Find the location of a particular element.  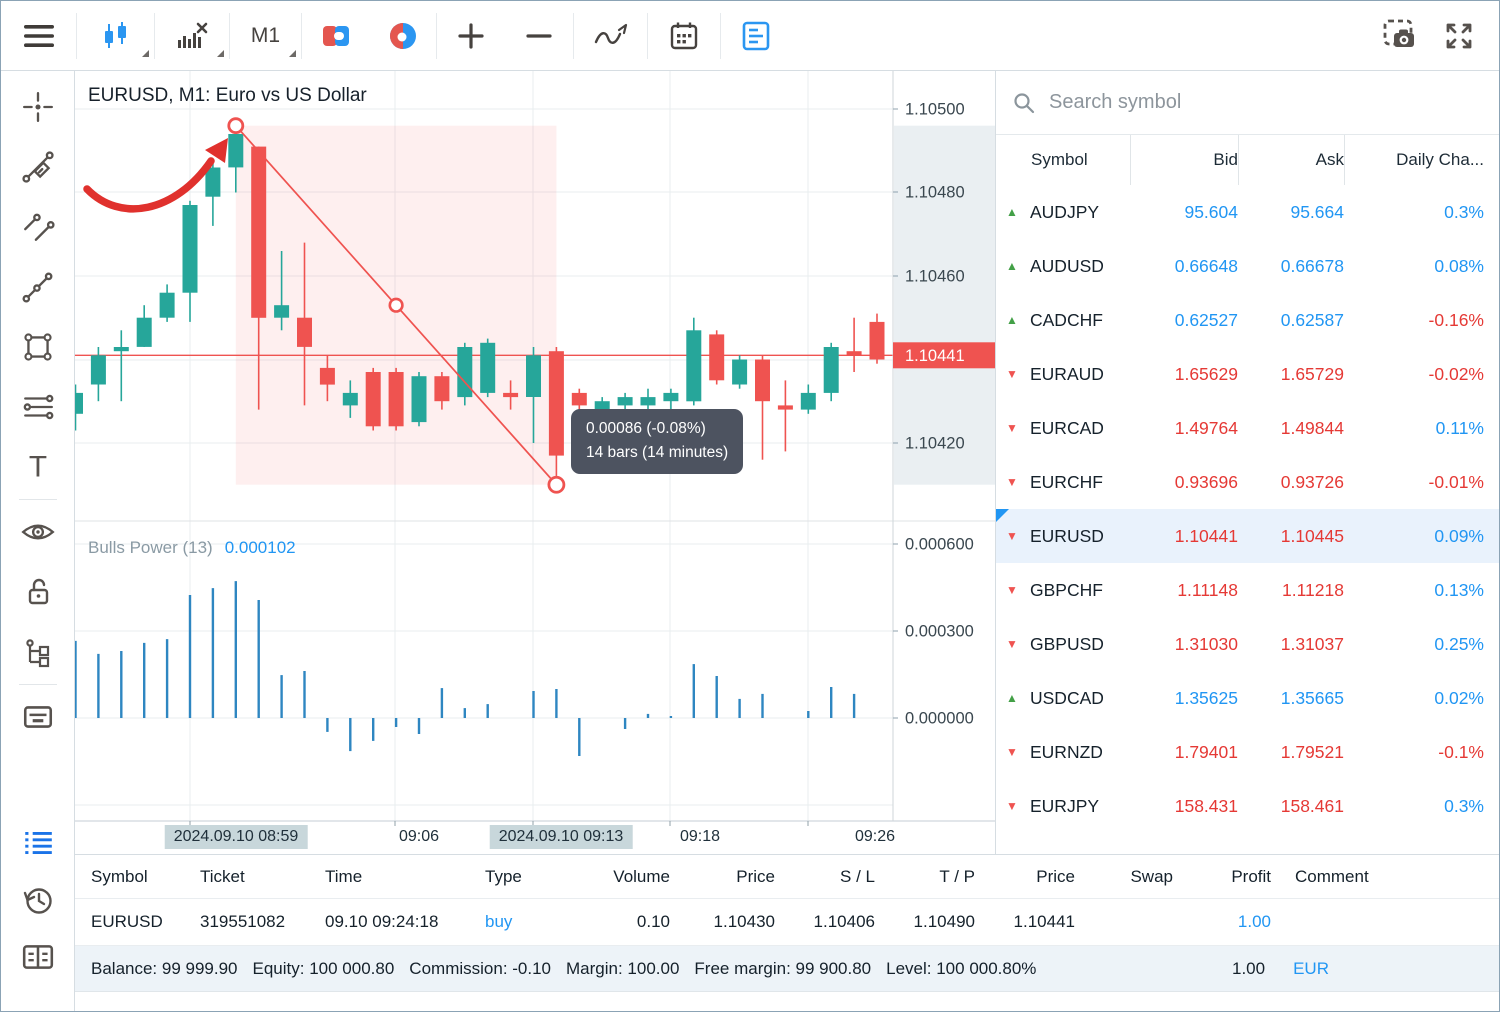

candlestick-icon is located at coordinates (115, 34).